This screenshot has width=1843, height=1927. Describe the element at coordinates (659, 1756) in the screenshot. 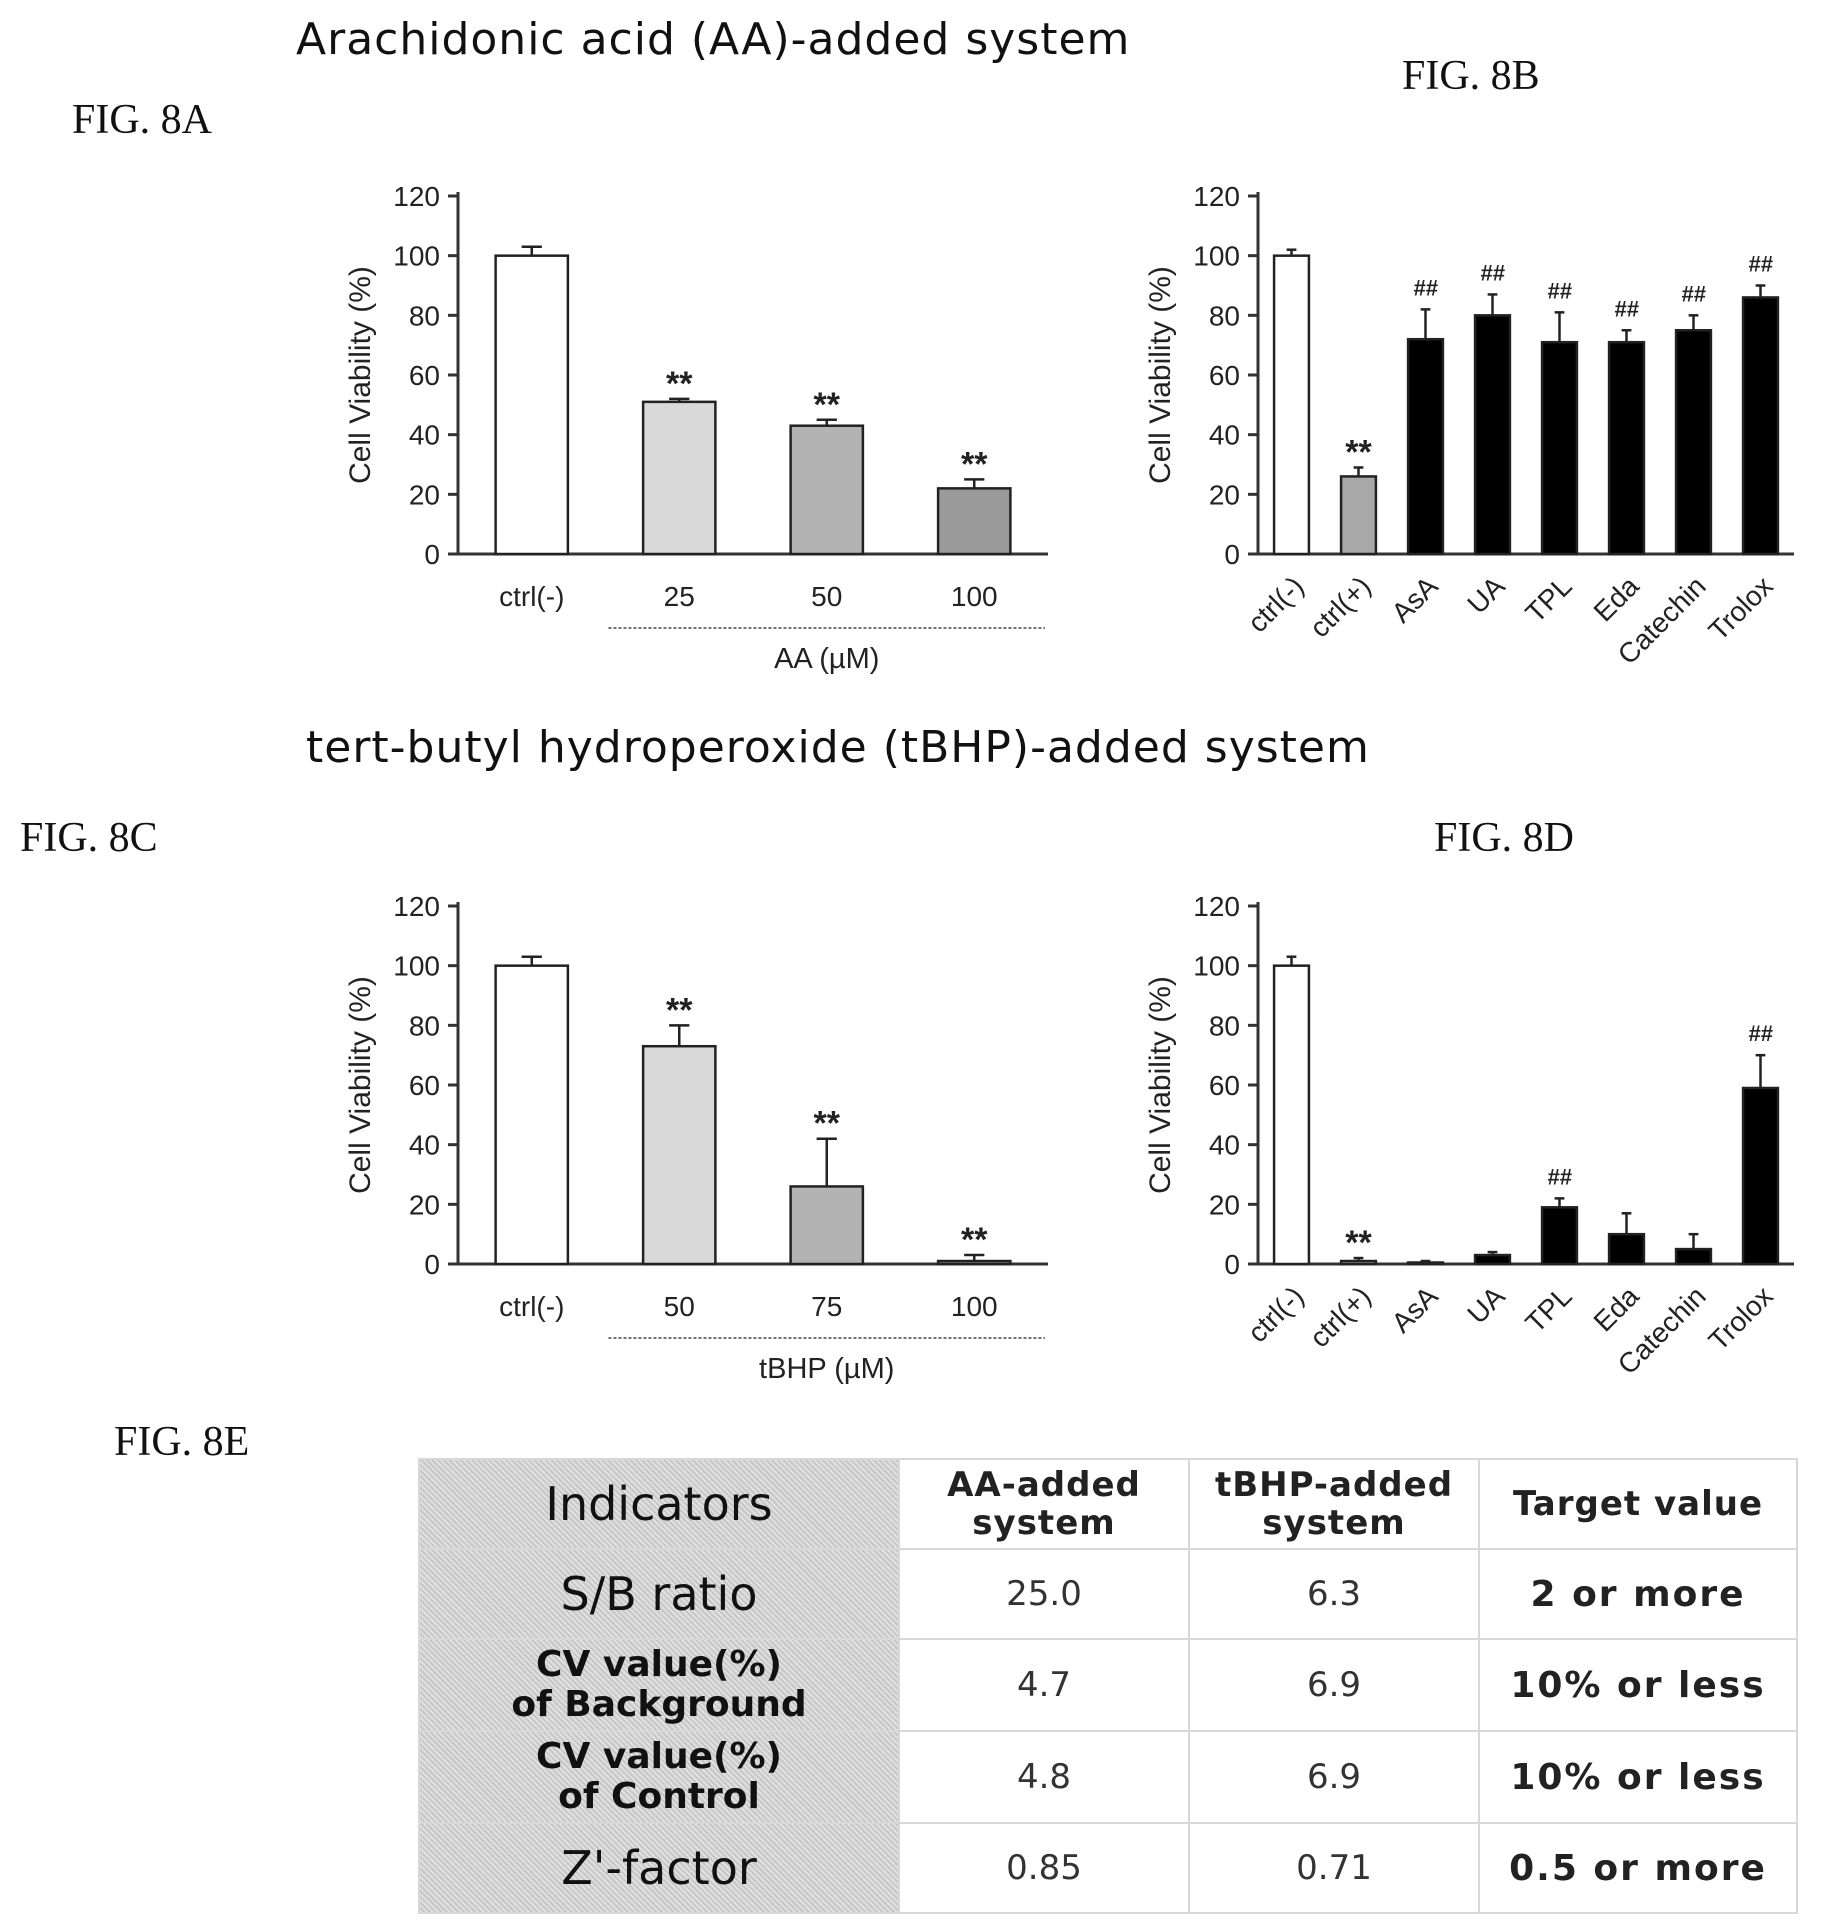

I see `indicator-line1: CV value(%)` at that location.